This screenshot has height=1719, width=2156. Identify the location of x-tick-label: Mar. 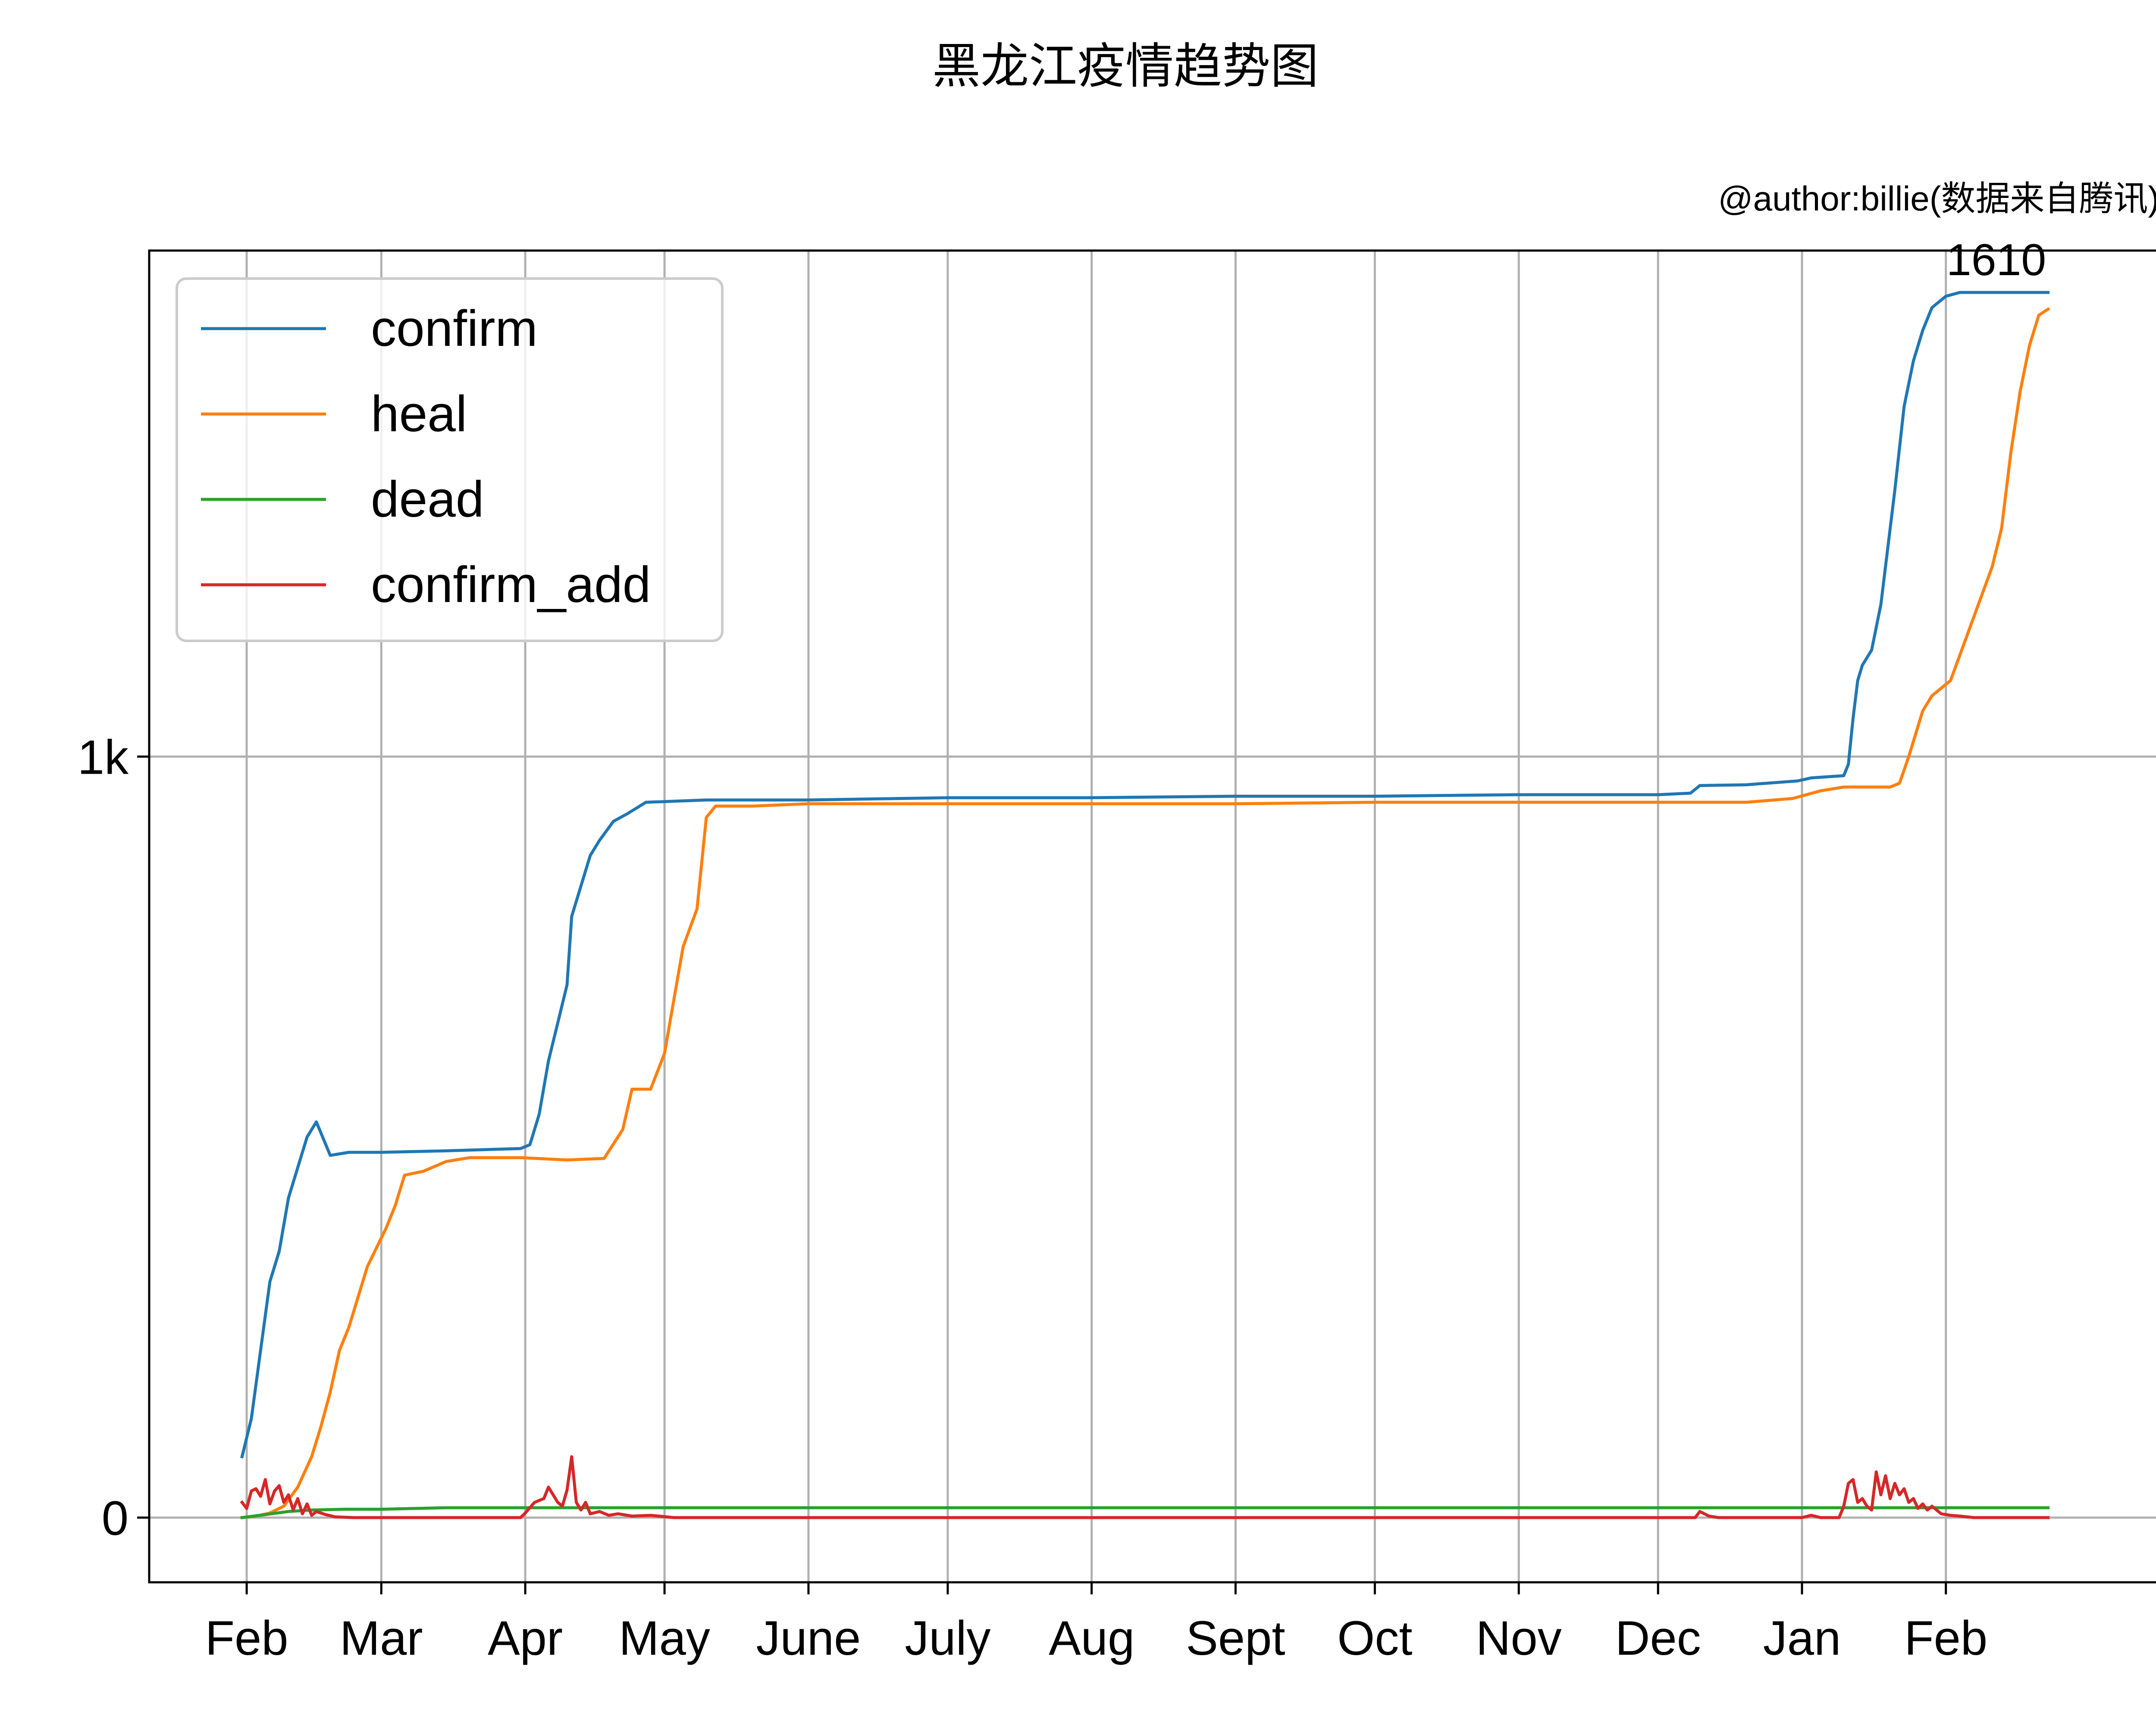
(381, 1638).